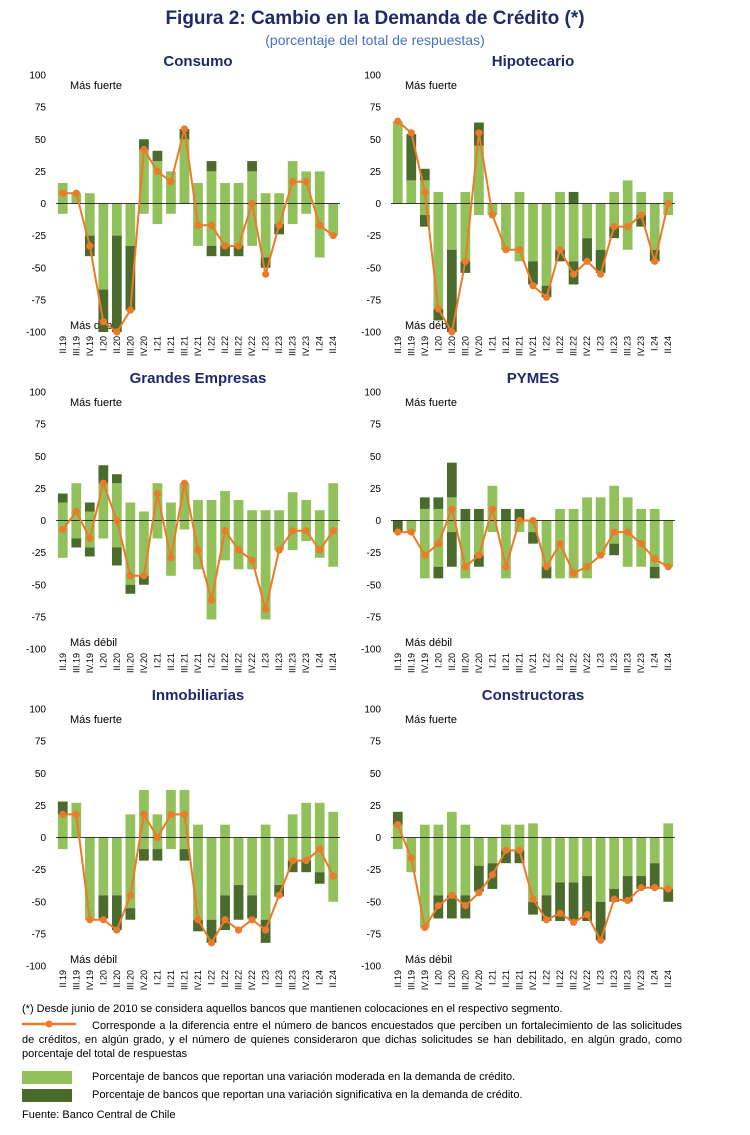  I want to click on y-tick-label: 0, so click(43, 838).